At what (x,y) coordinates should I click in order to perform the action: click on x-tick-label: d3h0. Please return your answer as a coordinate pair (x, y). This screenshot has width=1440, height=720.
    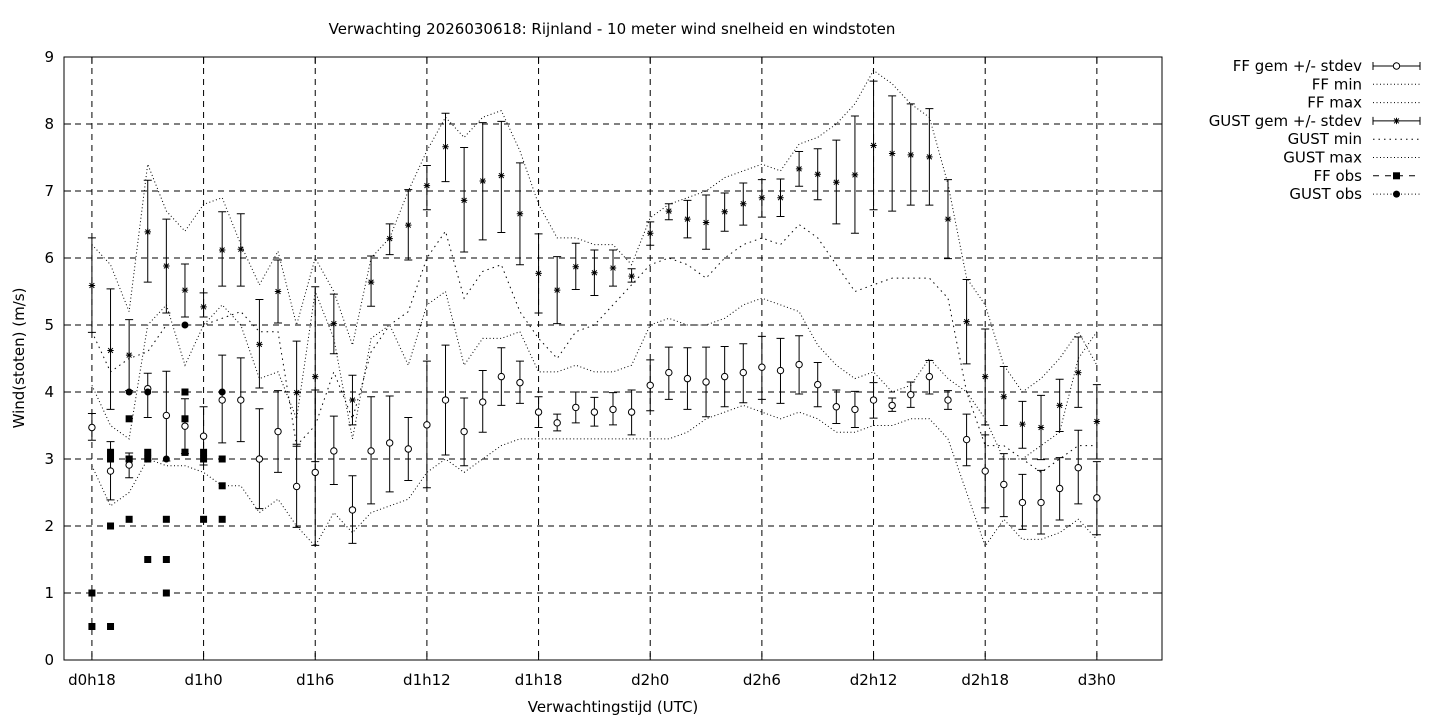
    Looking at the image, I should click on (1097, 680).